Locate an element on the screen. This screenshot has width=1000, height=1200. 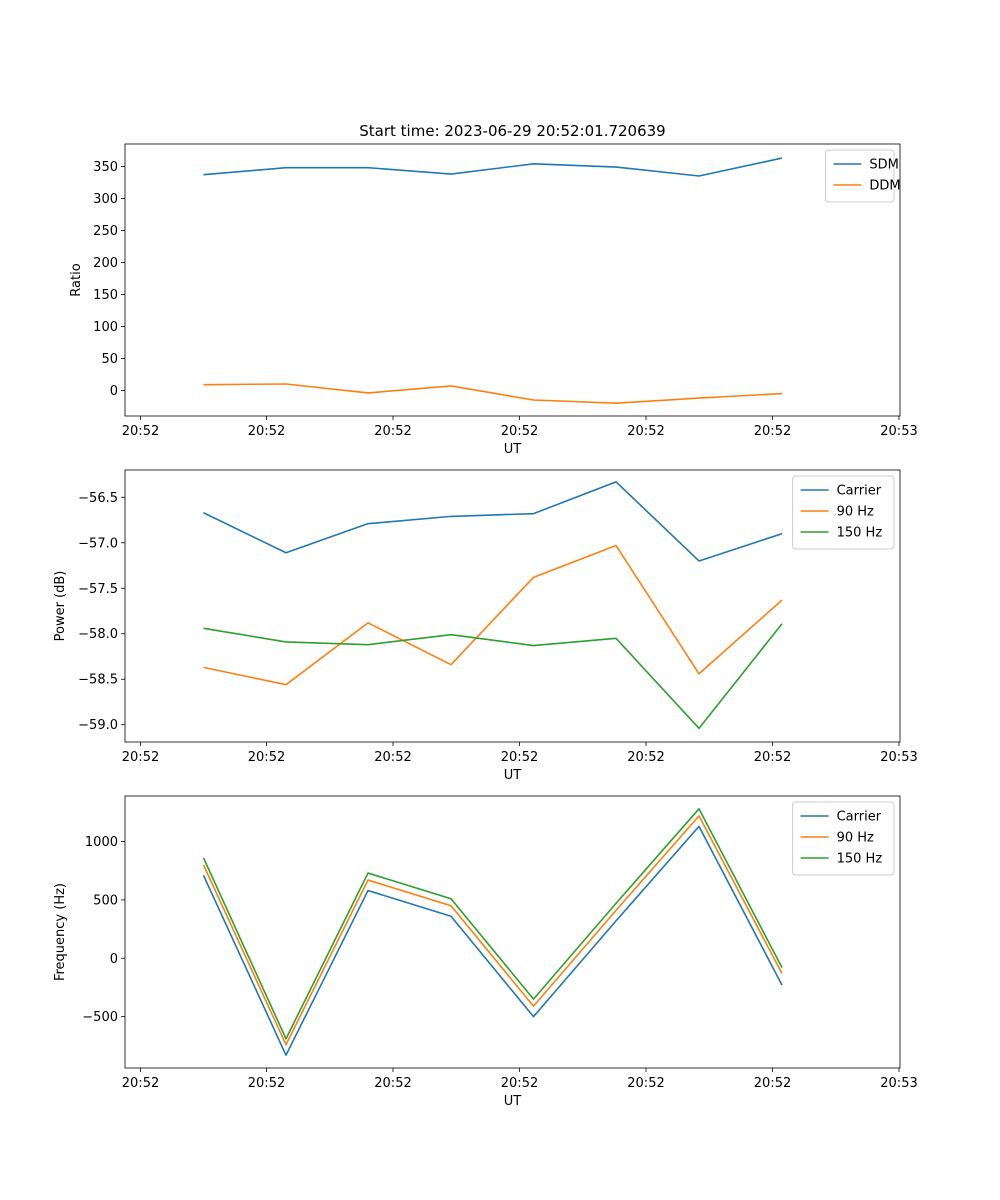
power-x-axis-label: UT is located at coordinates (513, 775).